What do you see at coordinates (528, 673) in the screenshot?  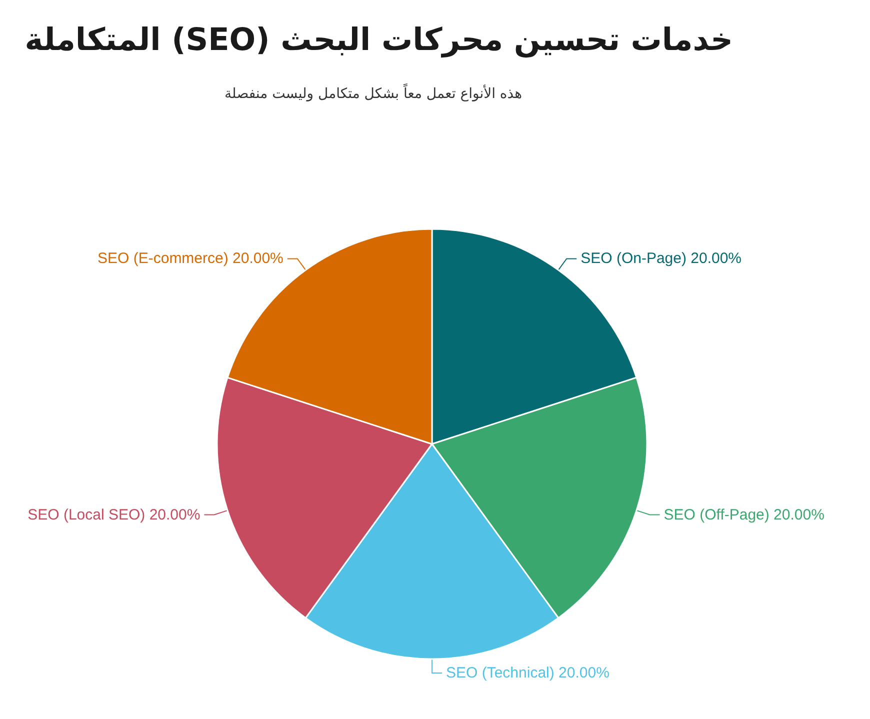 I see `slice-label: SEO (Technical) 20.00%` at bounding box center [528, 673].